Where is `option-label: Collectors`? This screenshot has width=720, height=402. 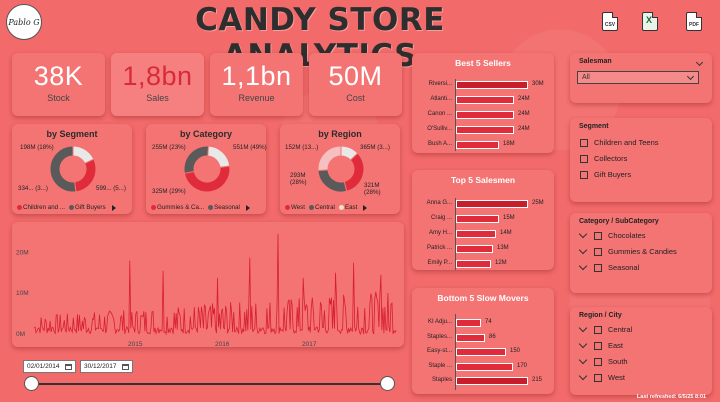
option-label: Collectors is located at coordinates (611, 158).